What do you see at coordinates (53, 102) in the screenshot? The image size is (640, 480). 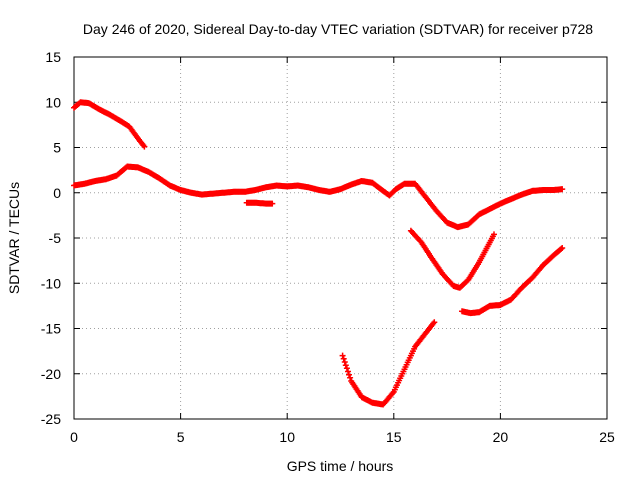 I see `y-tick-label: 10` at bounding box center [53, 102].